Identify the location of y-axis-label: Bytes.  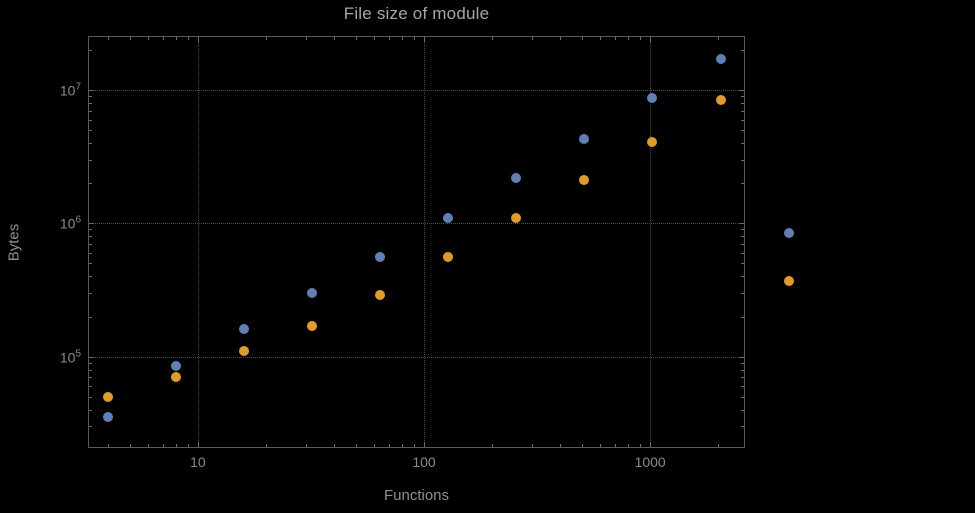
(14, 242).